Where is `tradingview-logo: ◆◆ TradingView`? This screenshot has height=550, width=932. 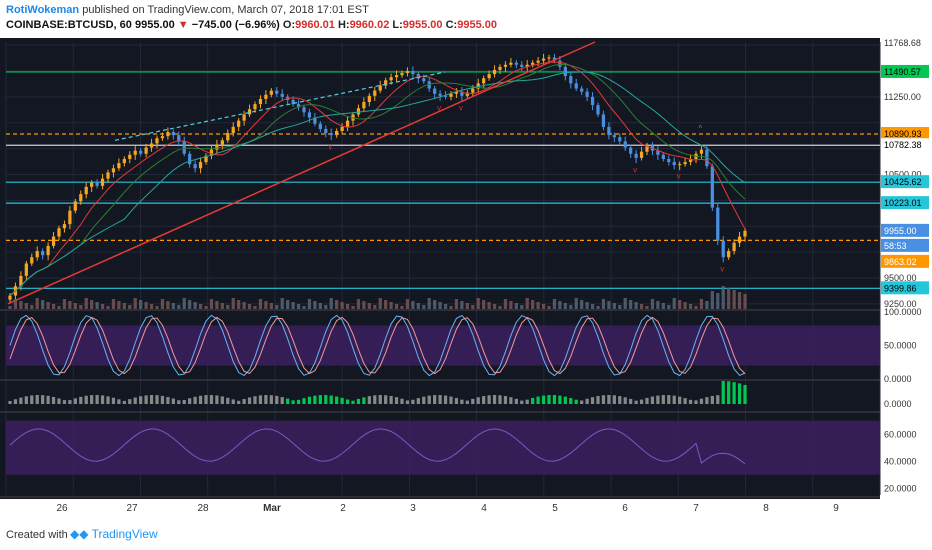
tradingview-logo: ◆◆ TradingView is located at coordinates (114, 534).